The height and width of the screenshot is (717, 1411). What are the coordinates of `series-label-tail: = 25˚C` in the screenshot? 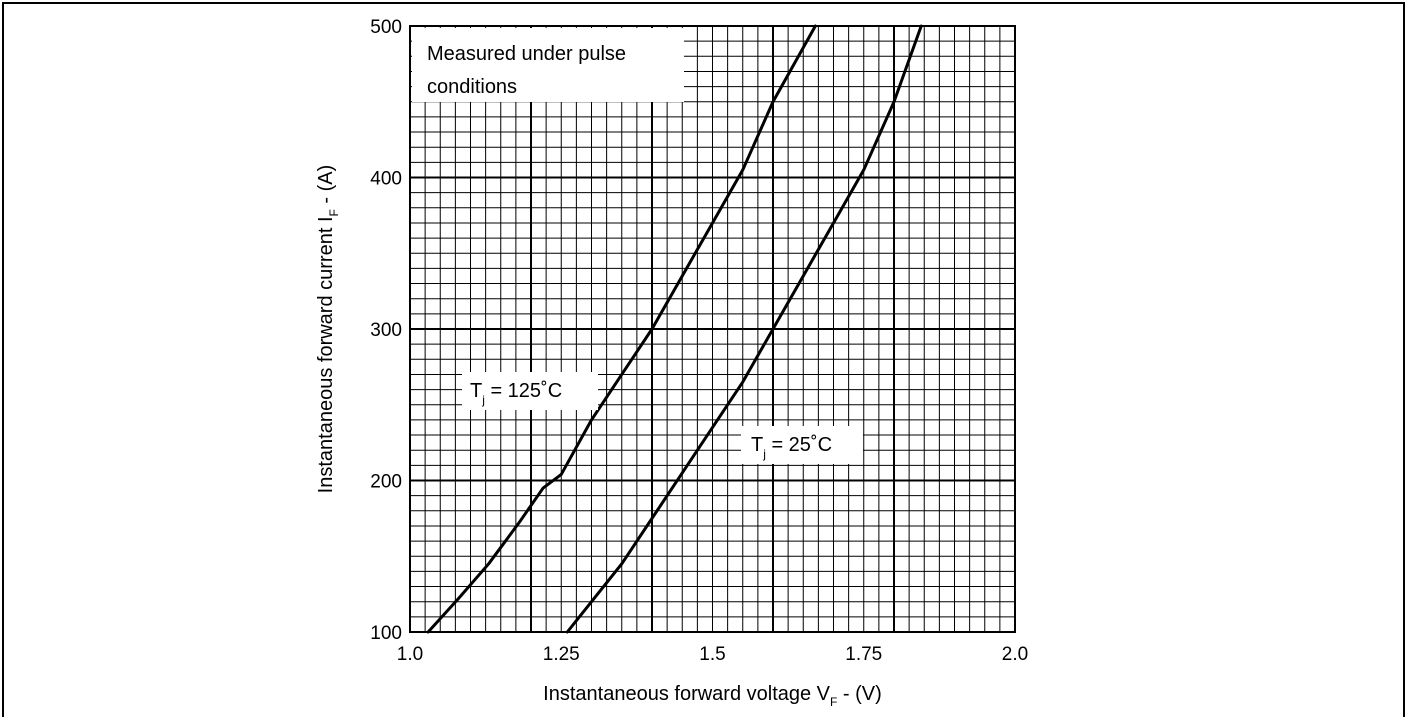 It's located at (799, 445).